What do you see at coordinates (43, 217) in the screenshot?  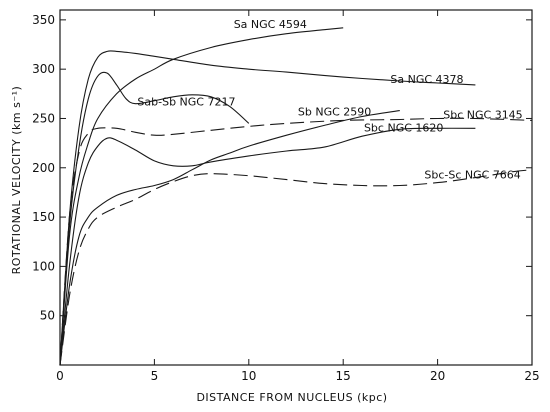 I see `y-tick-label: 150` at bounding box center [43, 217].